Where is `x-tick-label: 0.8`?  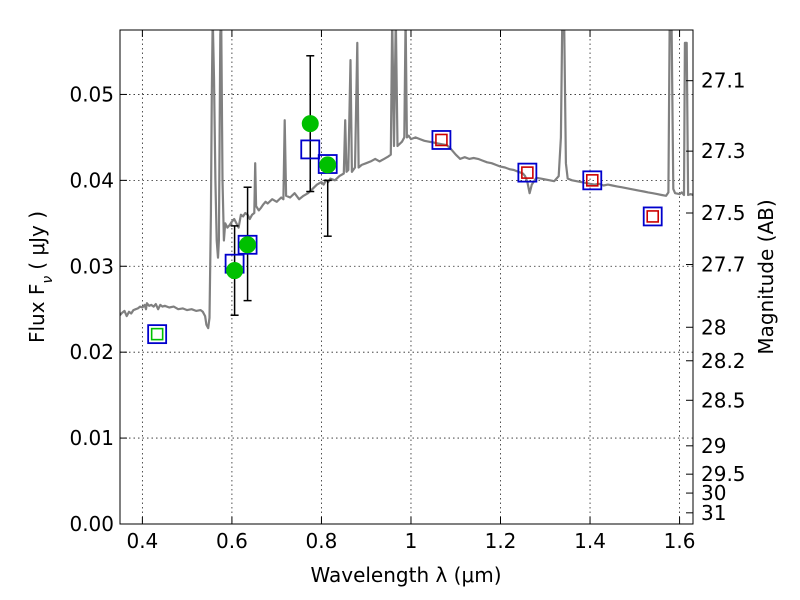
x-tick-label: 0.8 is located at coordinates (322, 541).